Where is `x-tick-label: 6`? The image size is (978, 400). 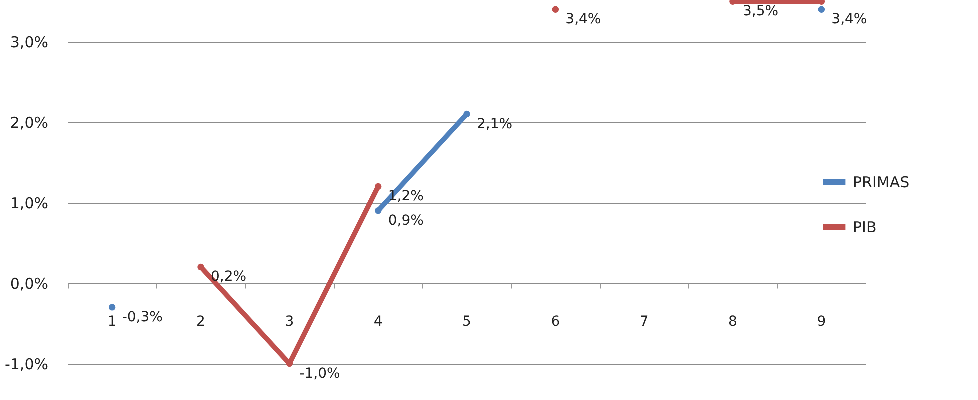
x-tick-label: 6 is located at coordinates (555, 322).